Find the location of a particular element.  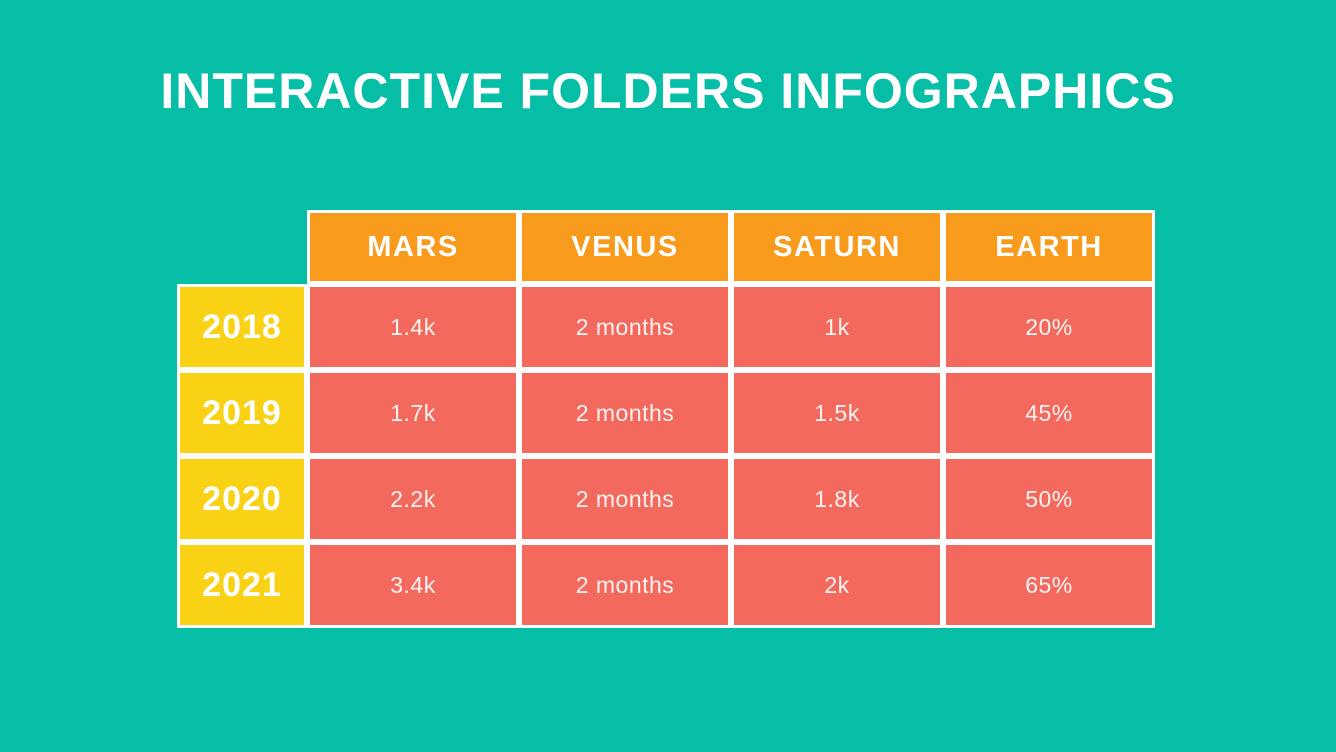

column-header-earth: EARTH is located at coordinates (1049, 247).